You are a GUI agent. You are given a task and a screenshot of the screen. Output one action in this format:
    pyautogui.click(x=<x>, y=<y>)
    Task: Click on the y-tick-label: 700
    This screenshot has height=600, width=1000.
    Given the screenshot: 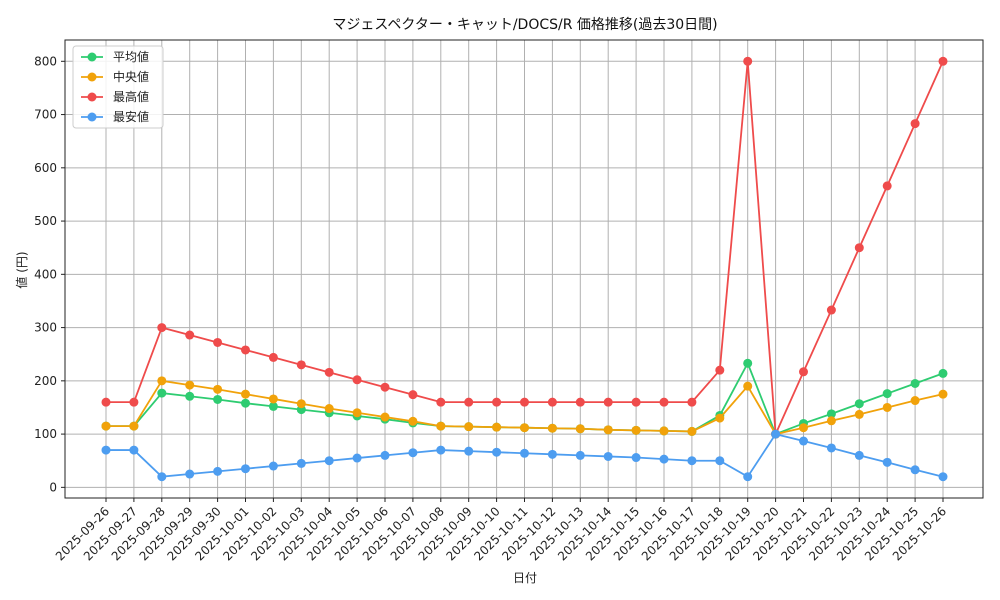 What is the action you would take?
    pyautogui.click(x=45, y=115)
    